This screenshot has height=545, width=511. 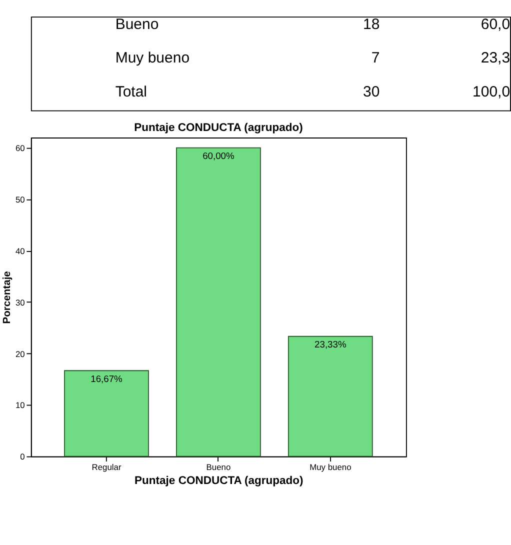 I want to click on y-tick-label: 40, so click(x=20, y=251).